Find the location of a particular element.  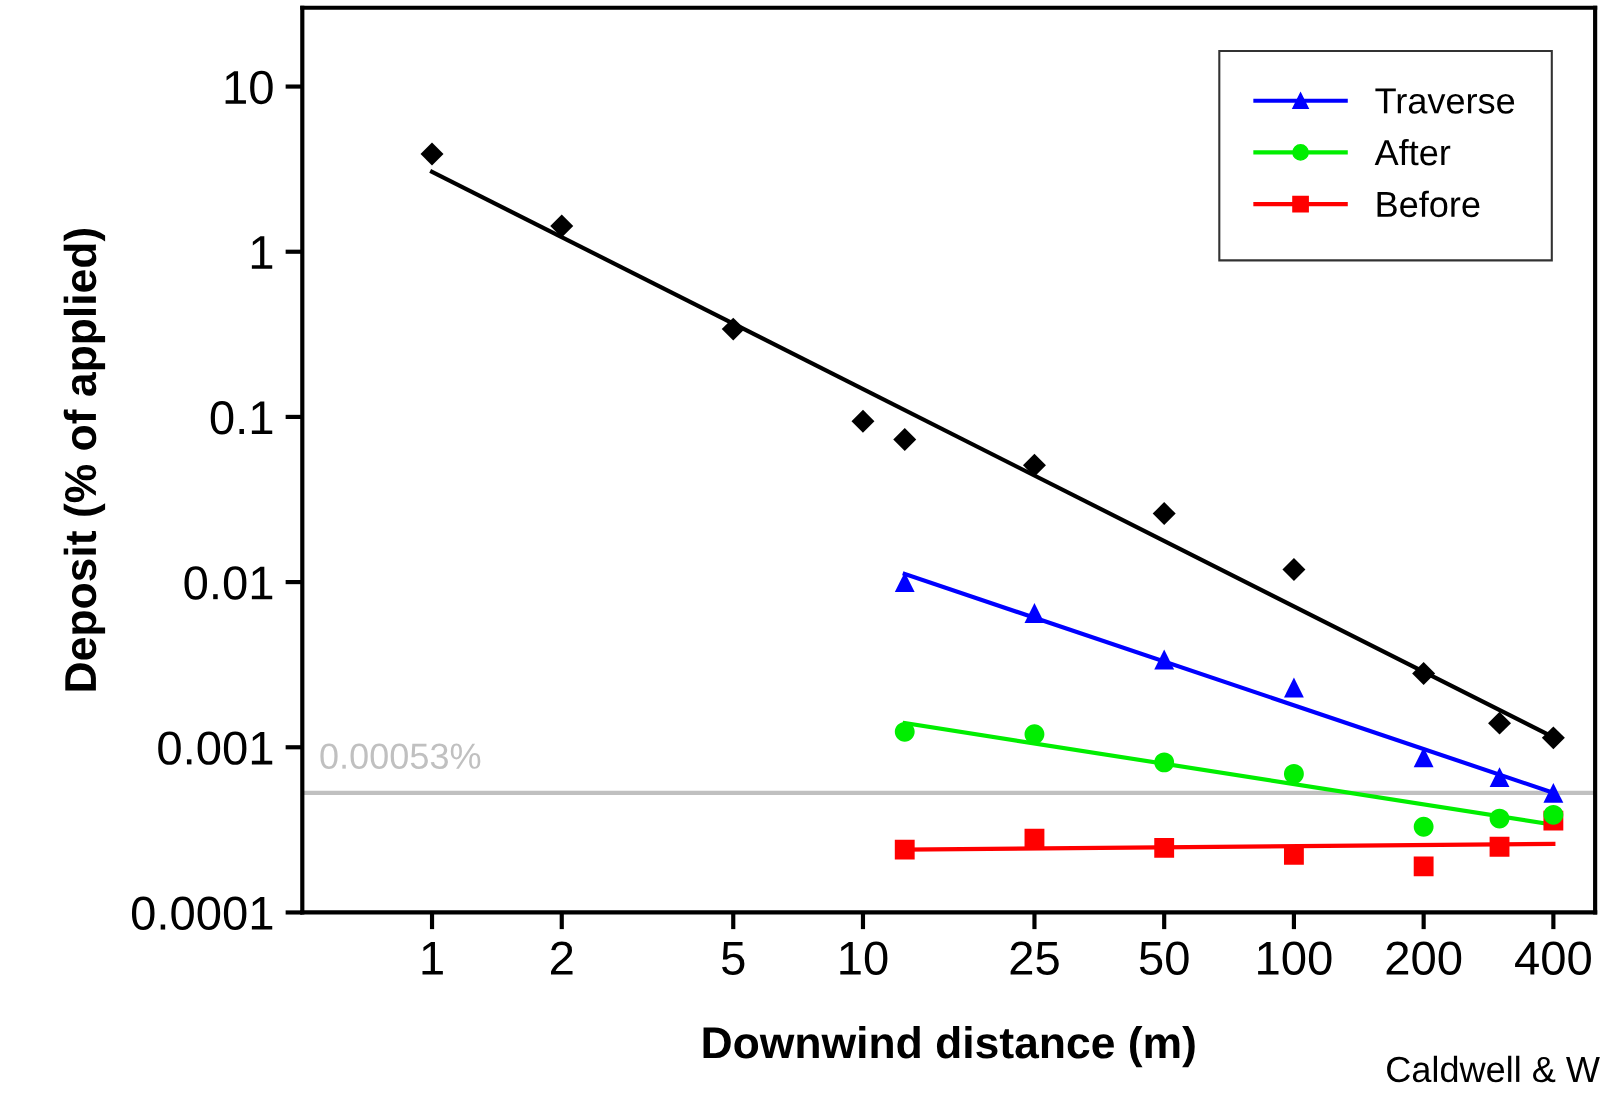

text: Caldwell & W is located at coordinates (1493, 1069).